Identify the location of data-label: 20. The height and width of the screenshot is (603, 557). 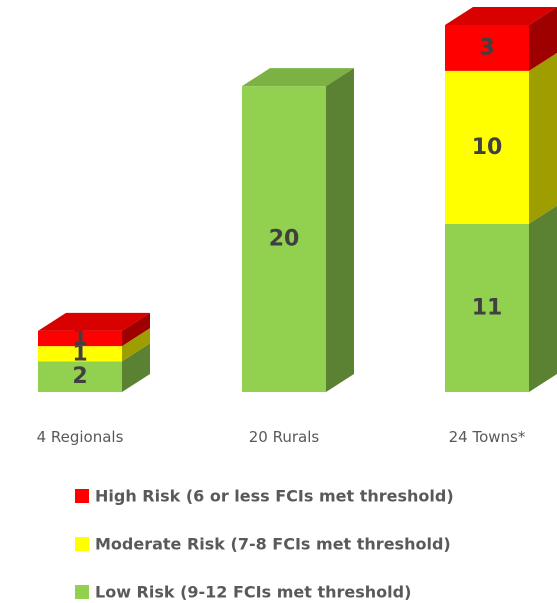
(284, 239).